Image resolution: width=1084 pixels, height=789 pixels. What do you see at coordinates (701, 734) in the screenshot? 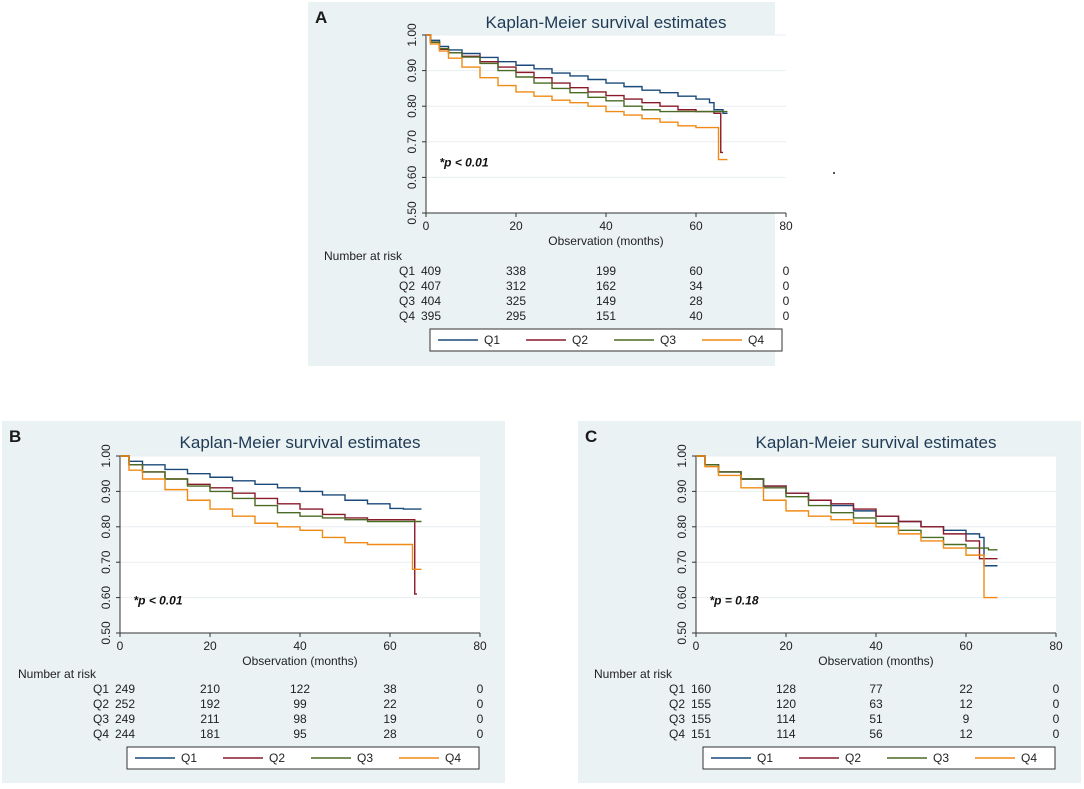
I see `risk-cell: 151` at bounding box center [701, 734].